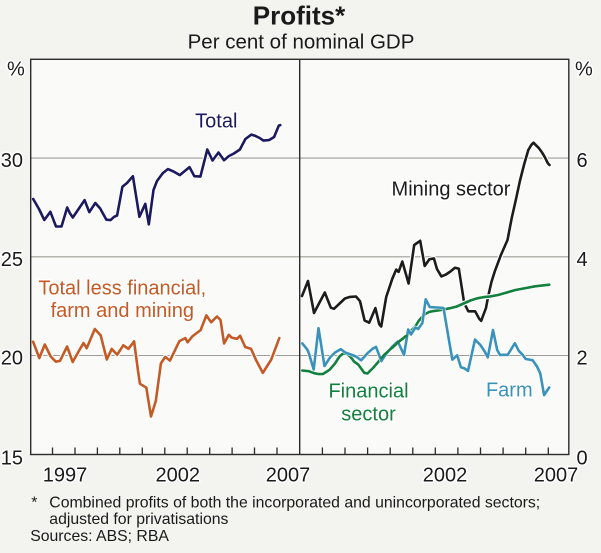  Describe the element at coordinates (451, 189) in the screenshot. I see `svg-text: Mining sector` at that location.